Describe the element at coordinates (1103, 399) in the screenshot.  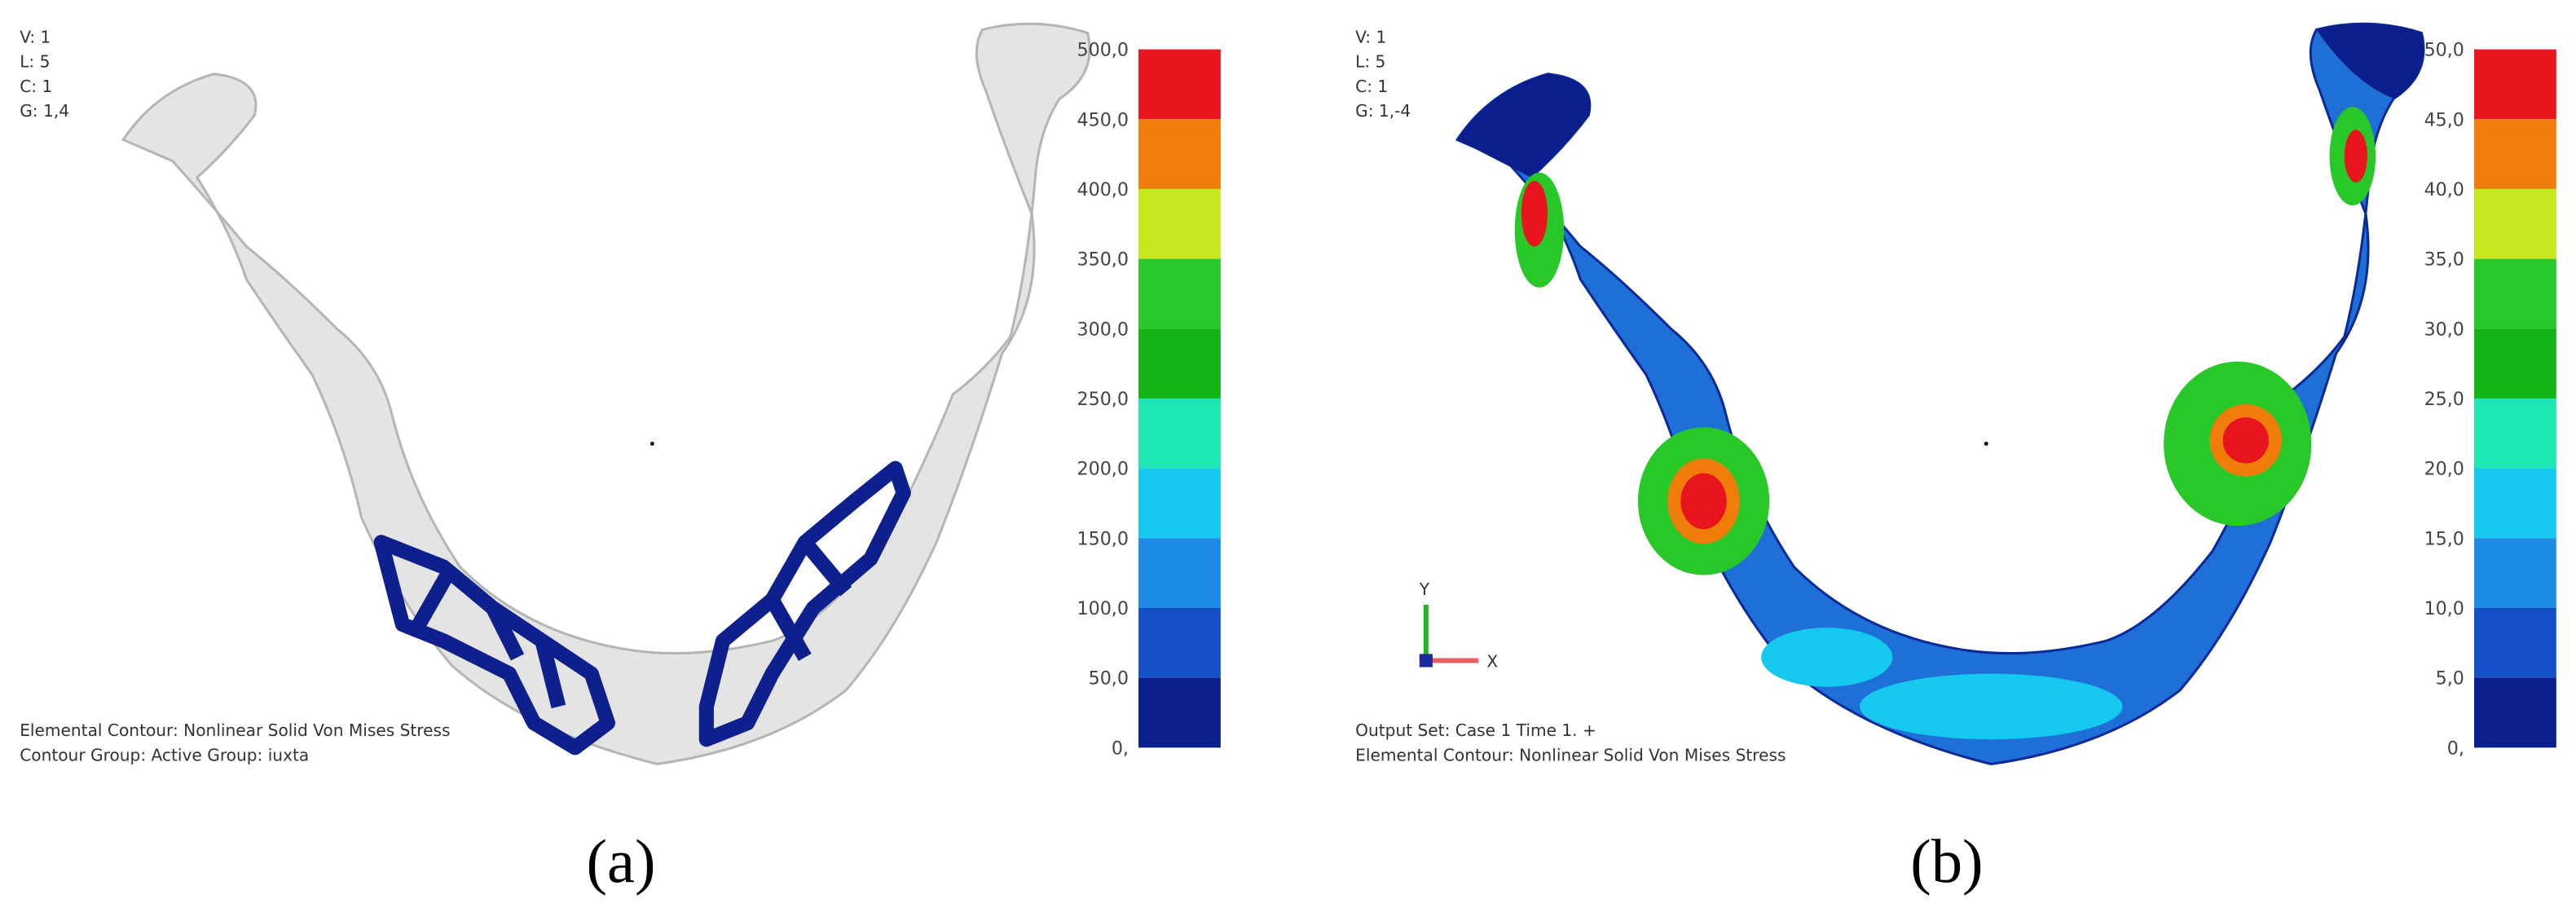
I see `scale-label: 250,0` at that location.